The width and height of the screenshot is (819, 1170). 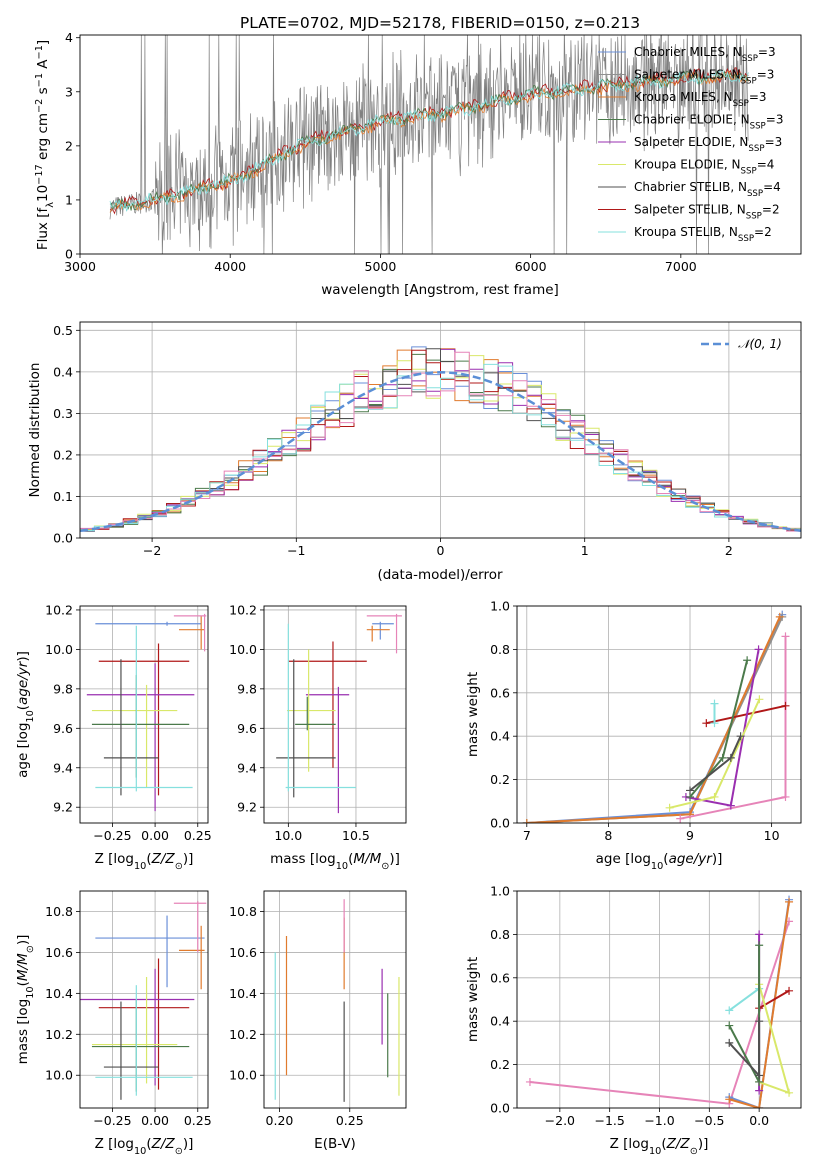 I want to click on y-tick-label: 0.1, so click(x=63, y=496).